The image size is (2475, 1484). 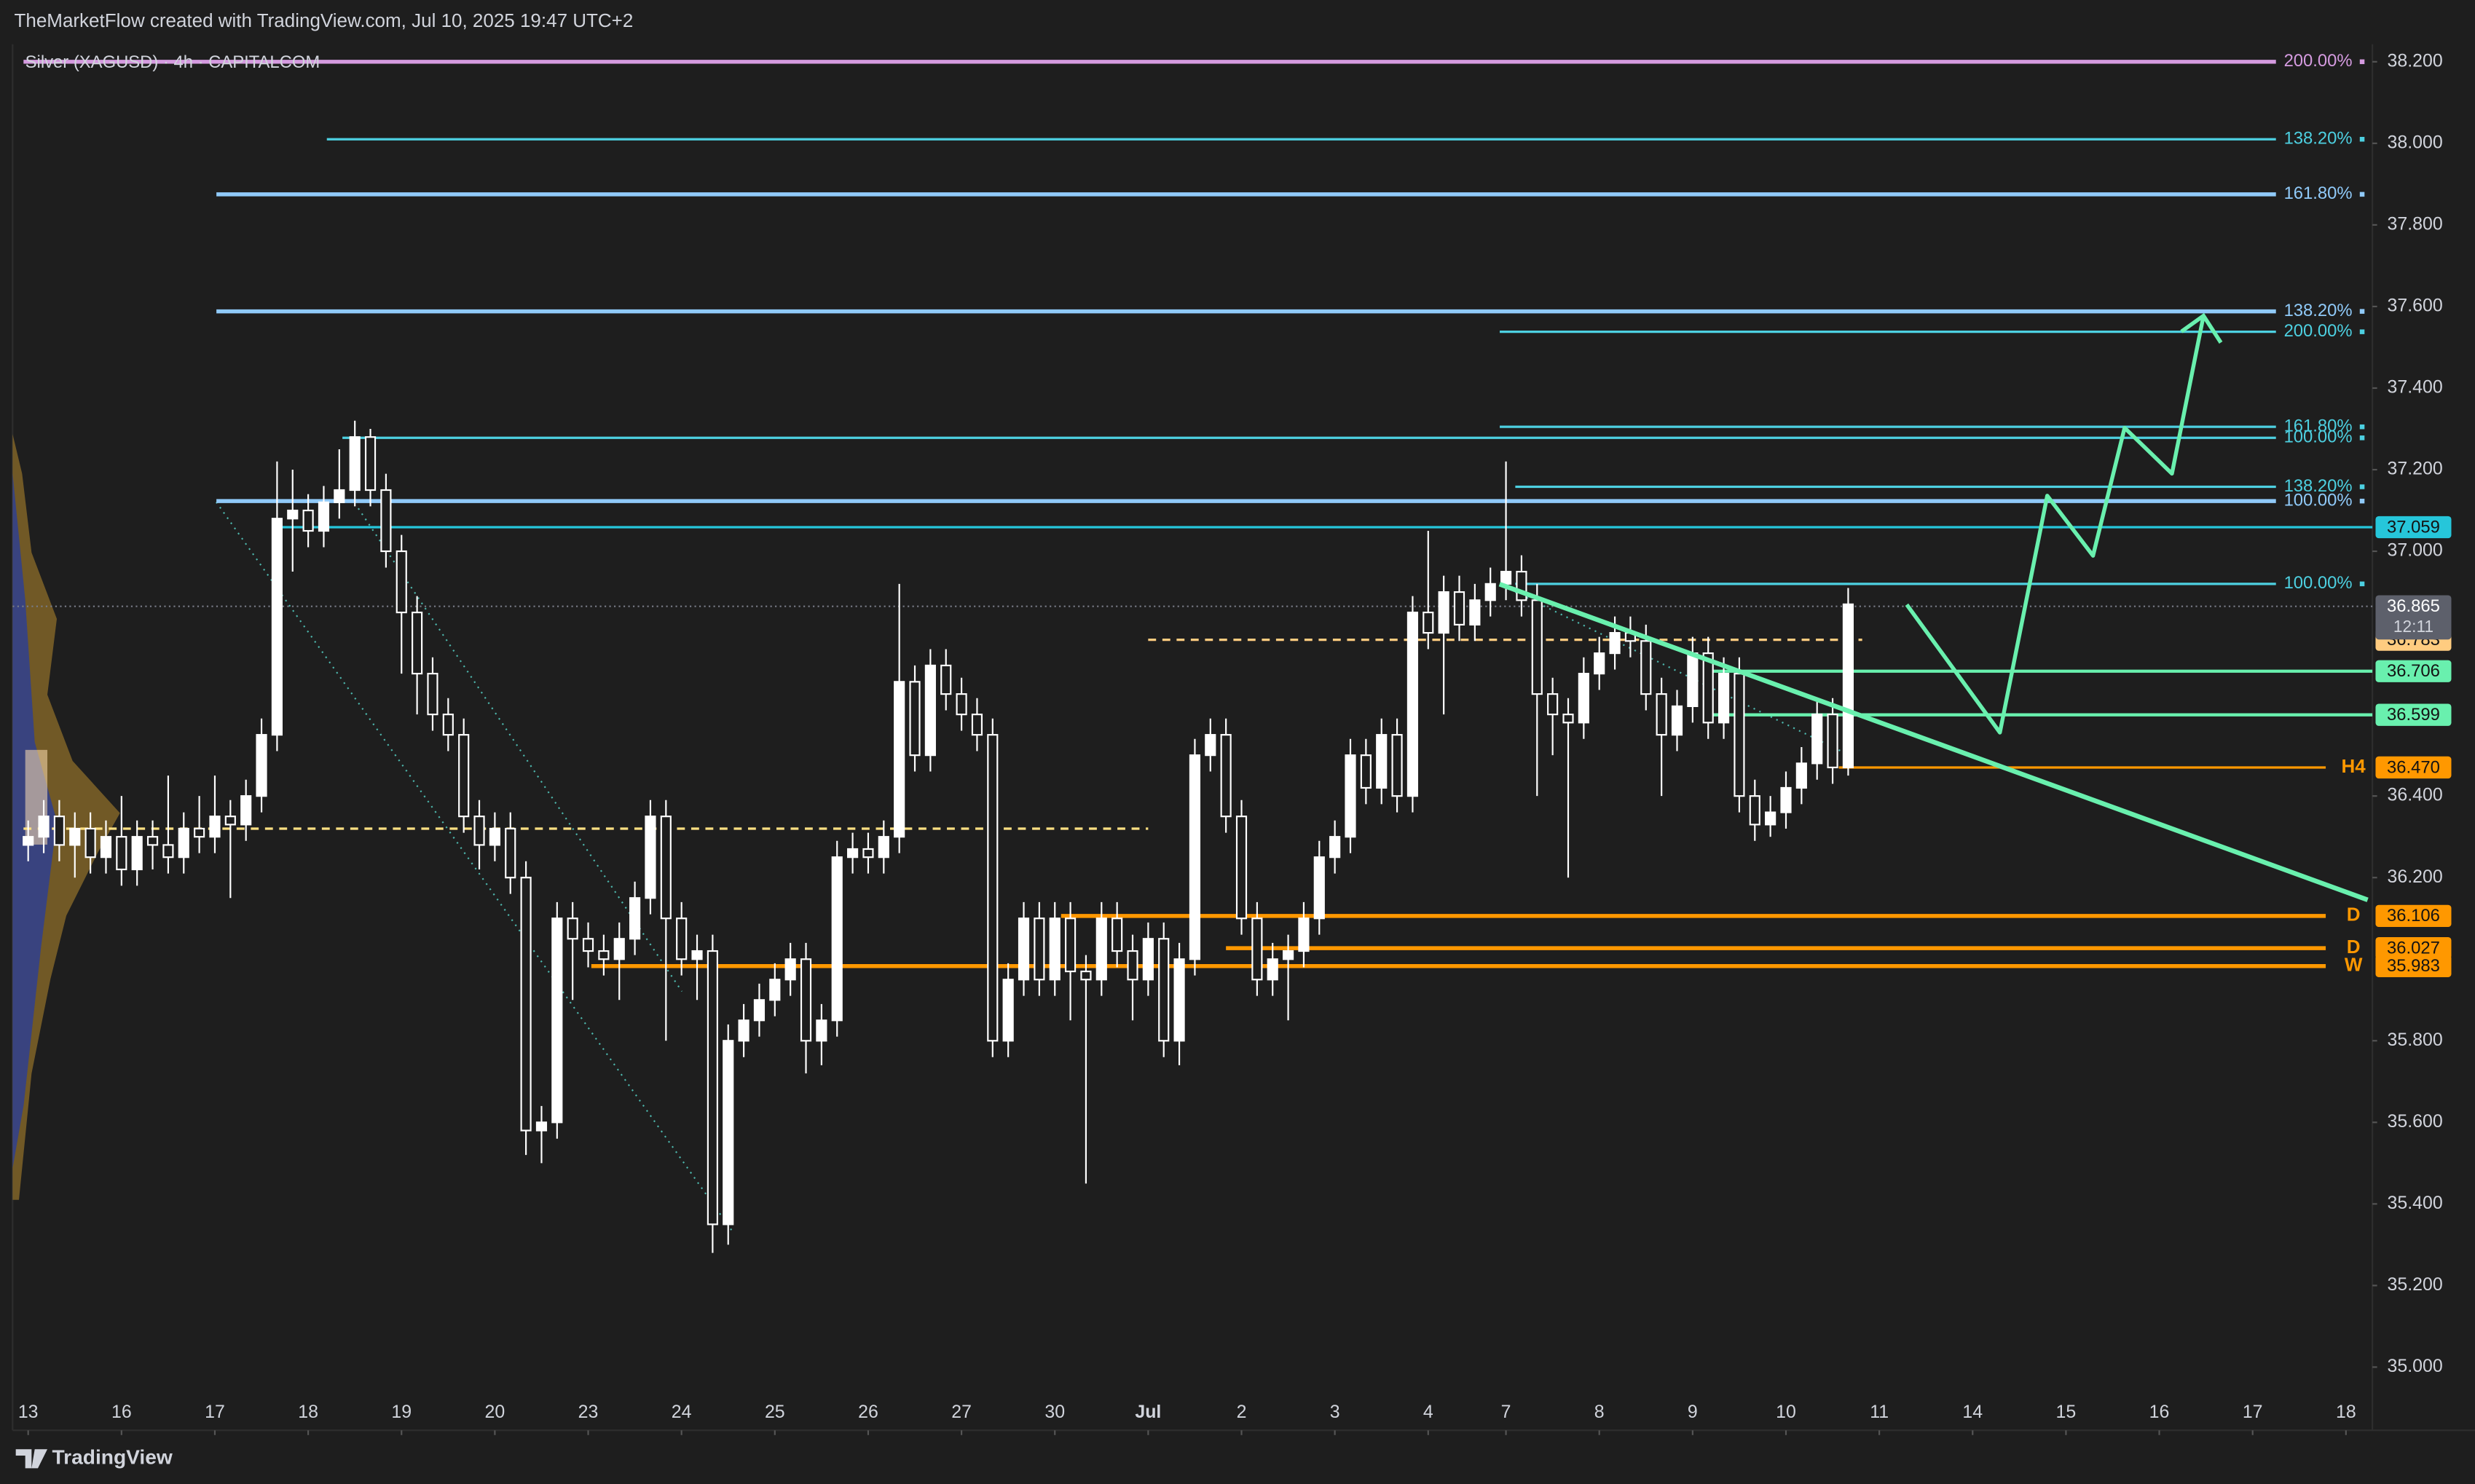 What do you see at coordinates (2354, 947) in the screenshot?
I see `level-tag: D` at bounding box center [2354, 947].